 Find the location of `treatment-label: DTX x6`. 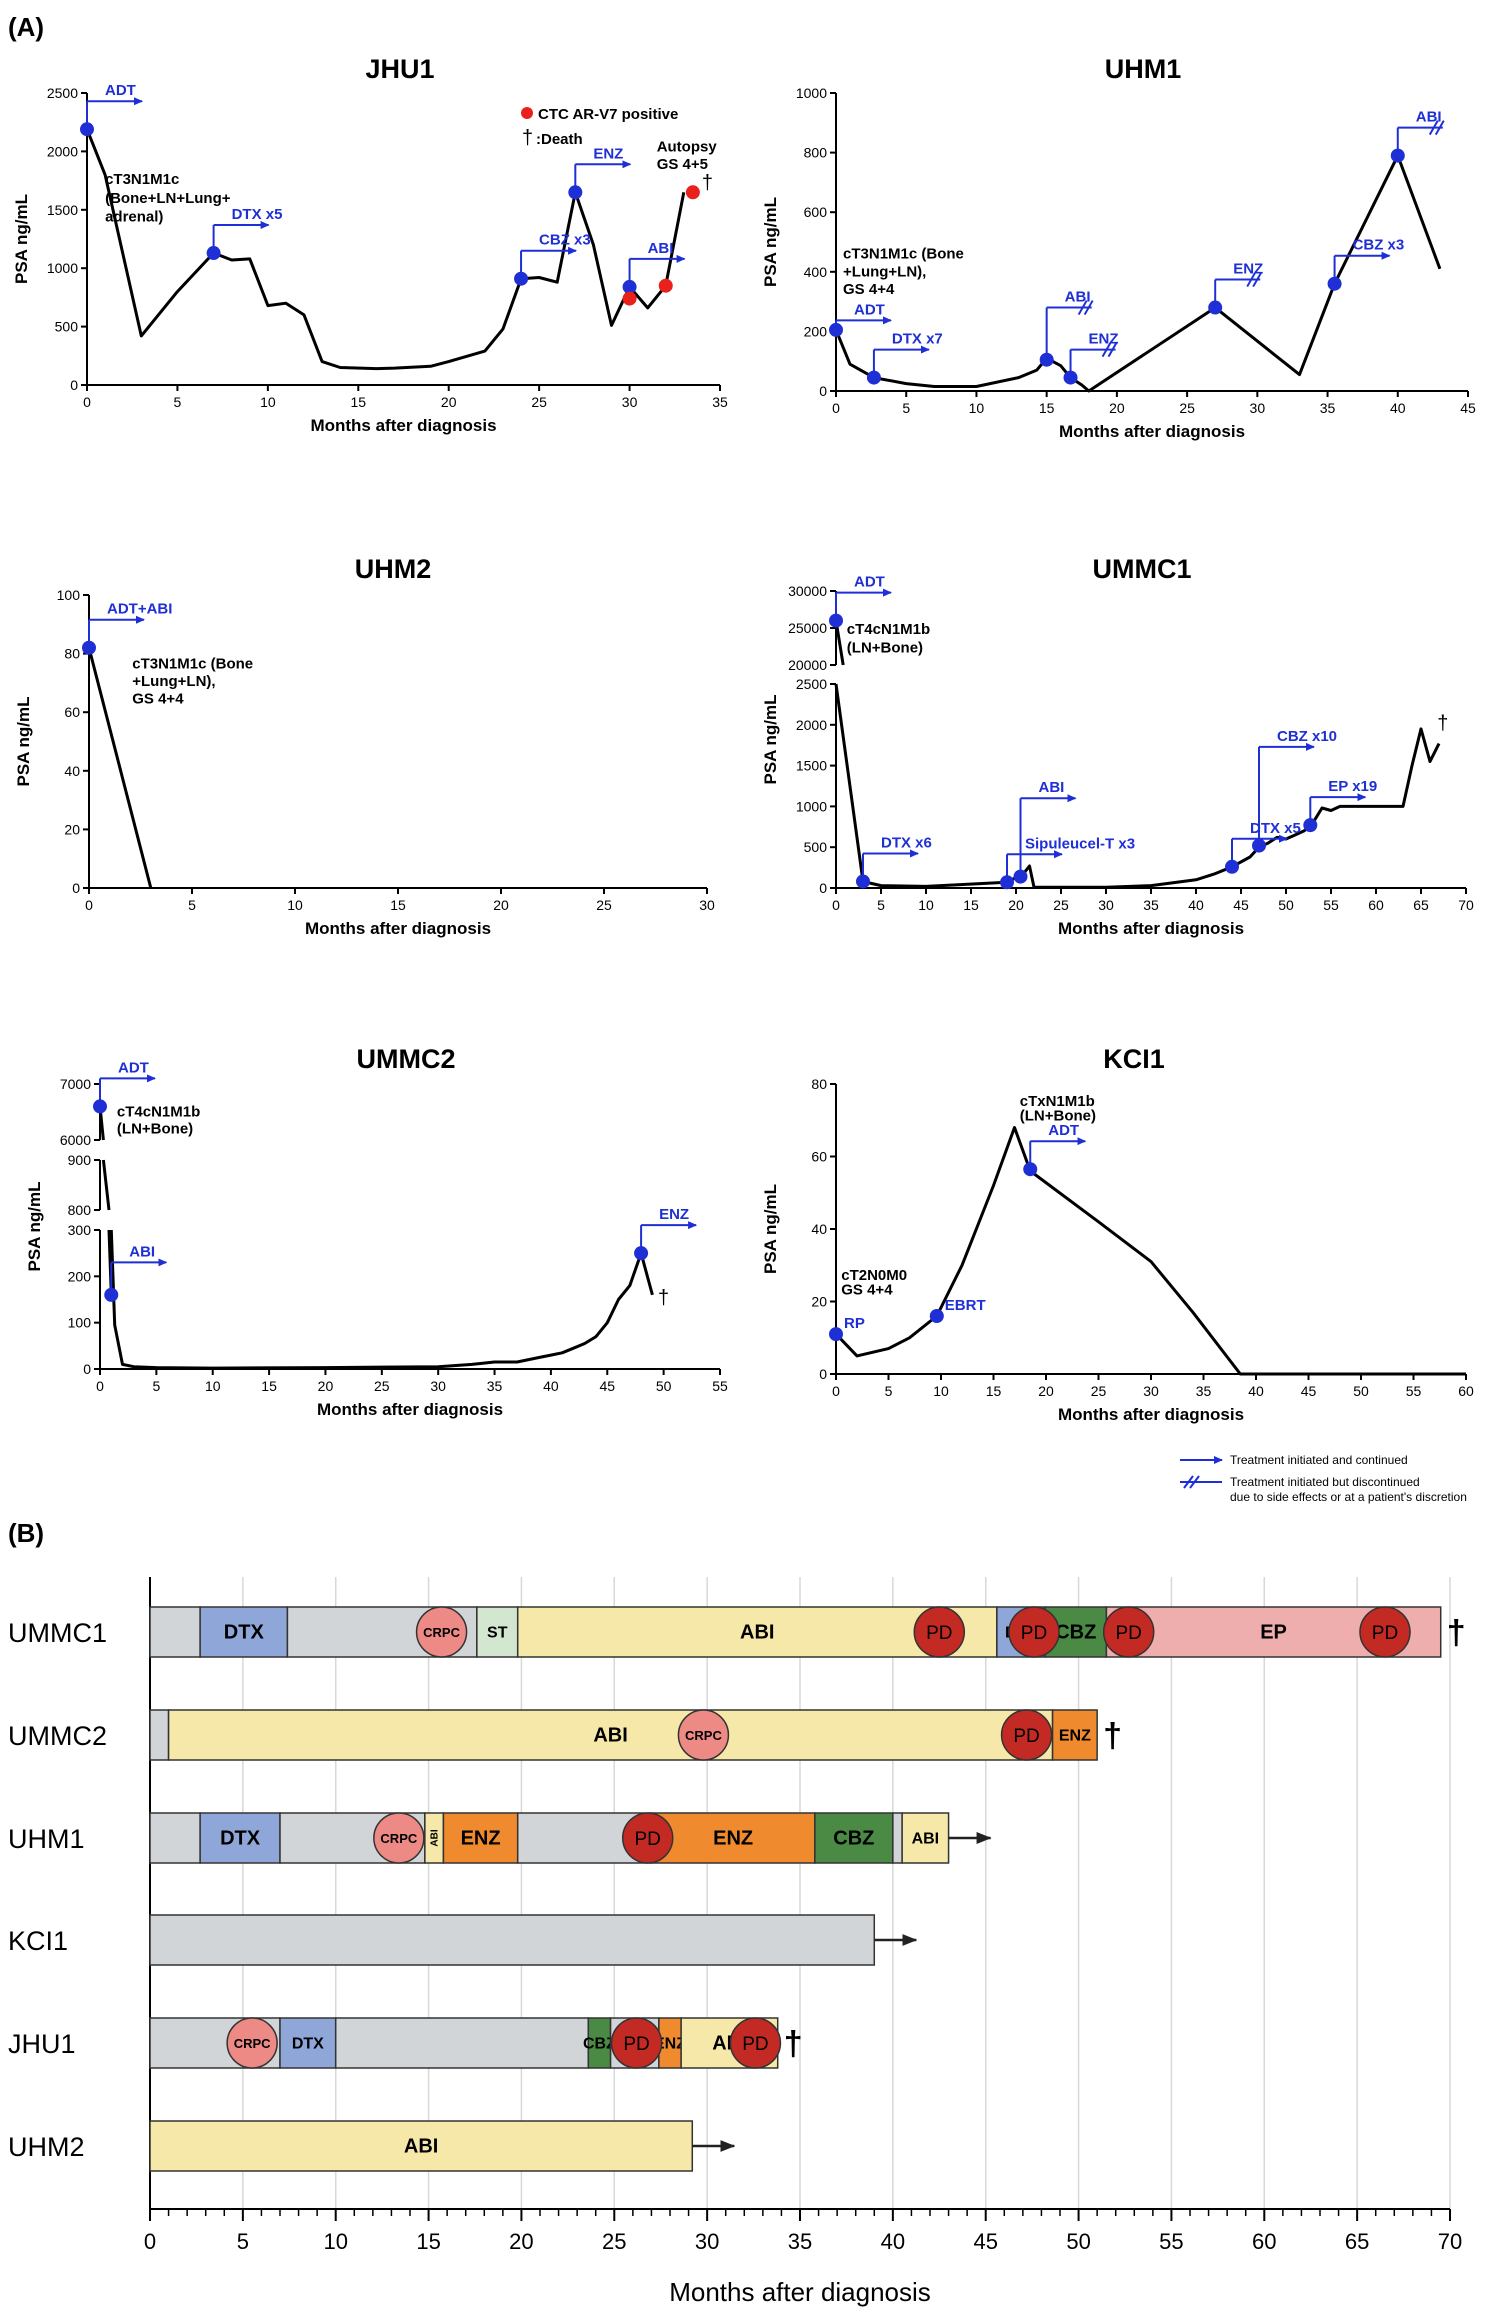

treatment-label: DTX x6 is located at coordinates (906, 842).